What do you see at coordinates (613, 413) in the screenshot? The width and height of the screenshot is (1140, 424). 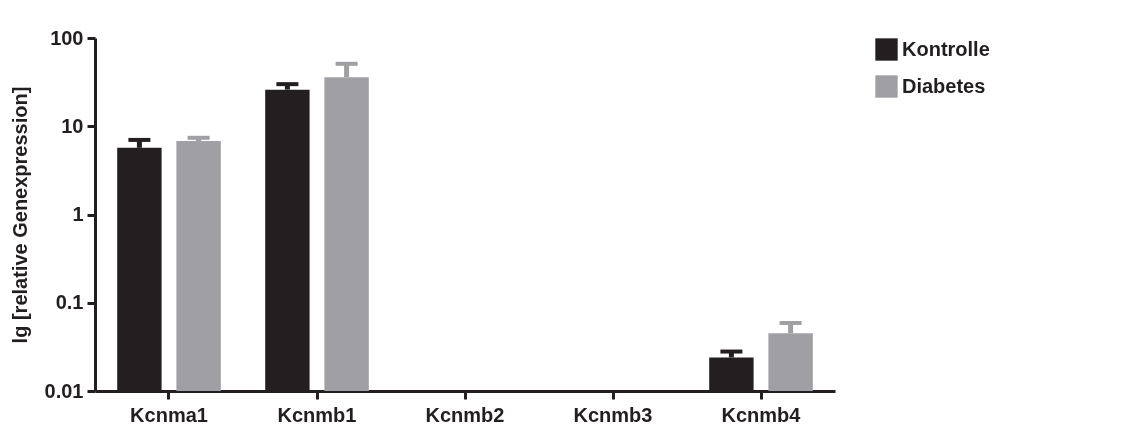 I see `x-tick-label: Kcnmb3` at bounding box center [613, 413].